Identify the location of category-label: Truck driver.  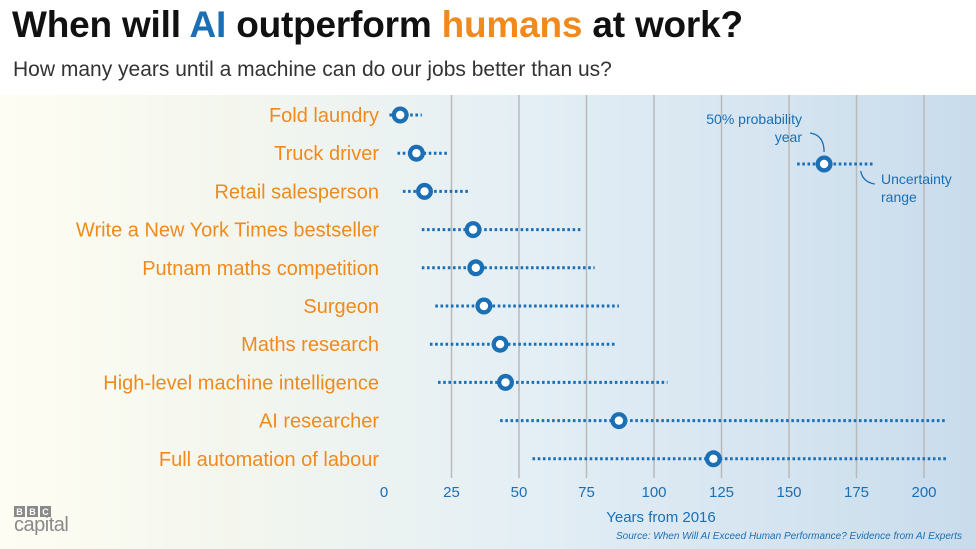
(326, 154).